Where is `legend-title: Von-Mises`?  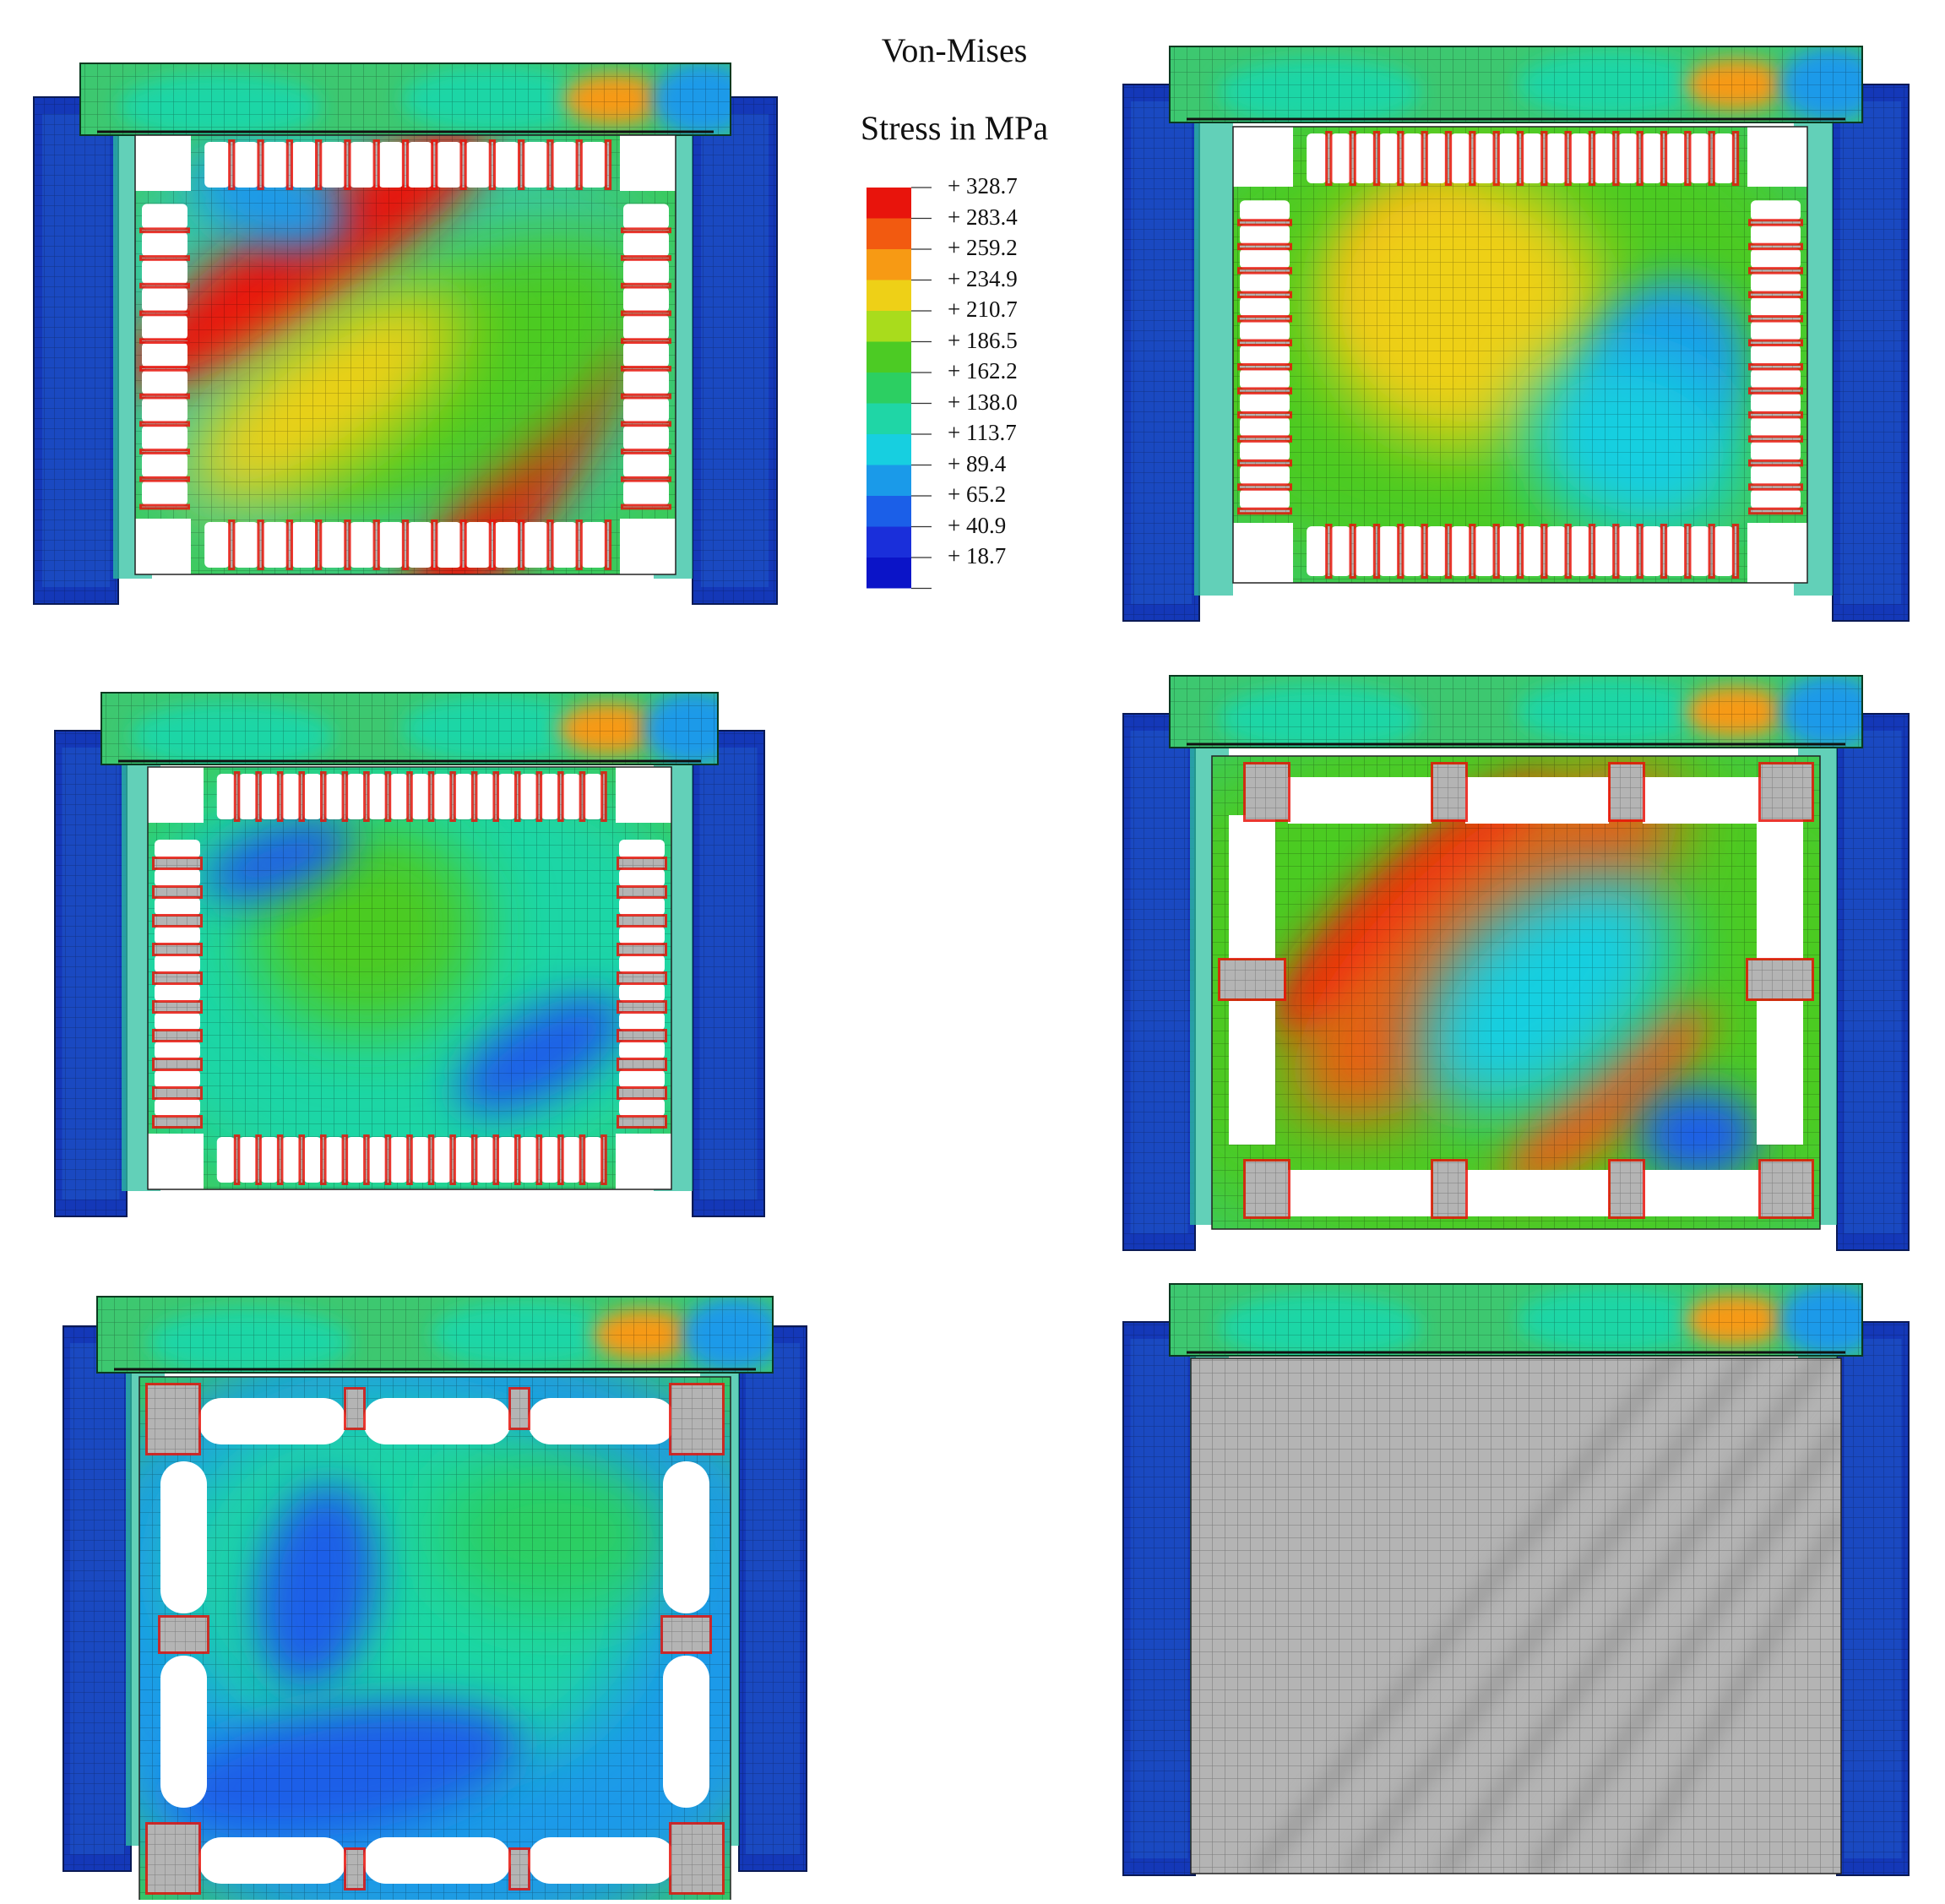 legend-title: Von-Mises is located at coordinates (954, 50).